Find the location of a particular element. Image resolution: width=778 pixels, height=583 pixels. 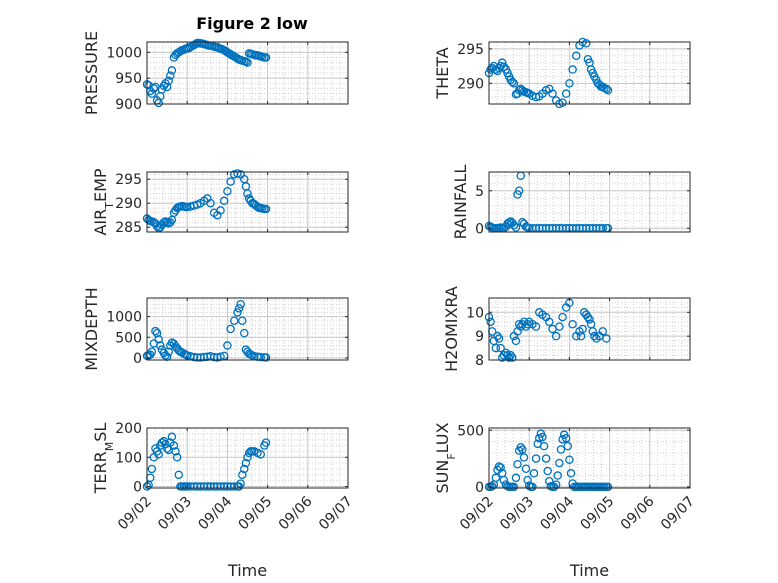

y-tick-label: 1000 is located at coordinates (124, 53).